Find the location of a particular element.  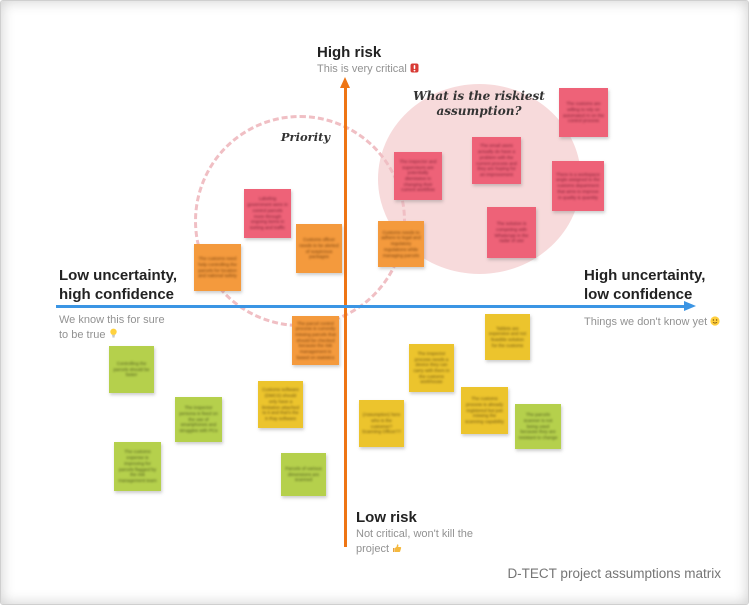

left-sublabel-line1: We know this for sure is located at coordinates (112, 320).